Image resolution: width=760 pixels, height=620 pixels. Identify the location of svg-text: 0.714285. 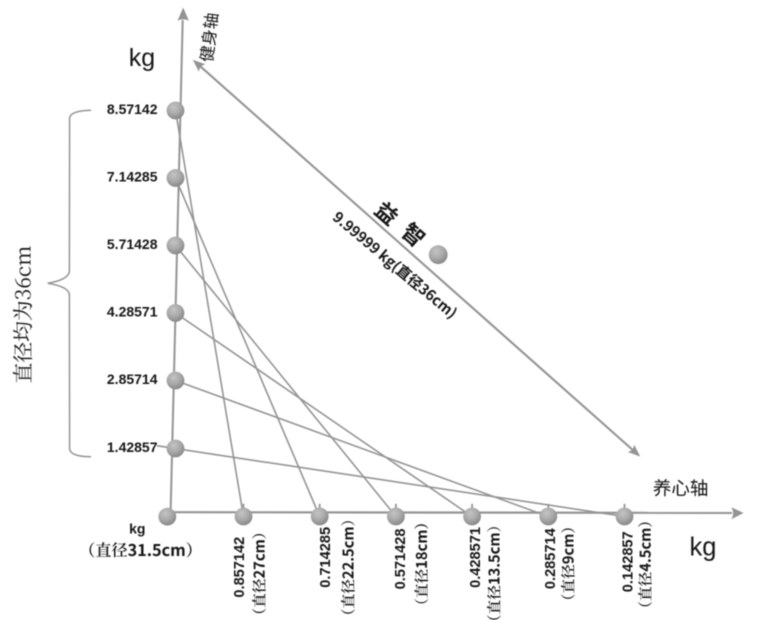
(326, 557).